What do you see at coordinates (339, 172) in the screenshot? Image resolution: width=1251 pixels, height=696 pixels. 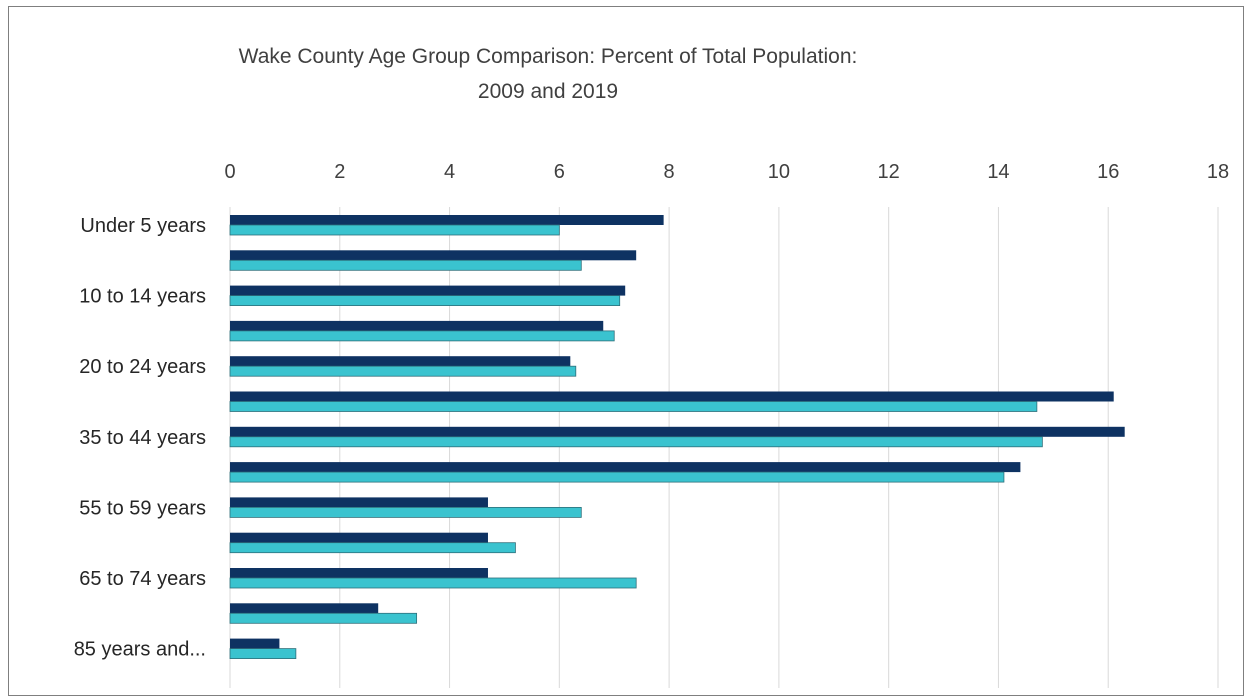 I see `x-tick-label: 2` at bounding box center [339, 172].